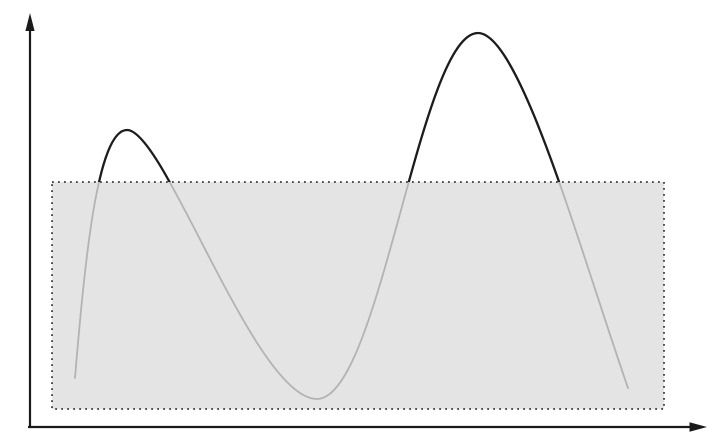 The image size is (720, 446). I want to click on y-axis-arrowhead-icon, so click(30, 22).